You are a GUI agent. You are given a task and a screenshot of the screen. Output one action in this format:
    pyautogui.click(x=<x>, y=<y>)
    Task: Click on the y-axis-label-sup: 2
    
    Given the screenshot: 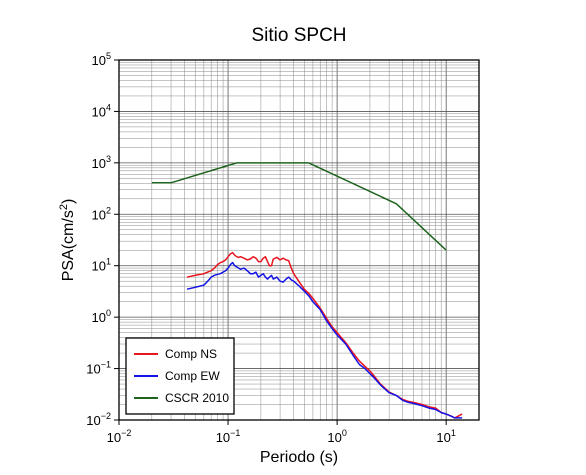 What is the action you would take?
    pyautogui.click(x=64, y=207)
    